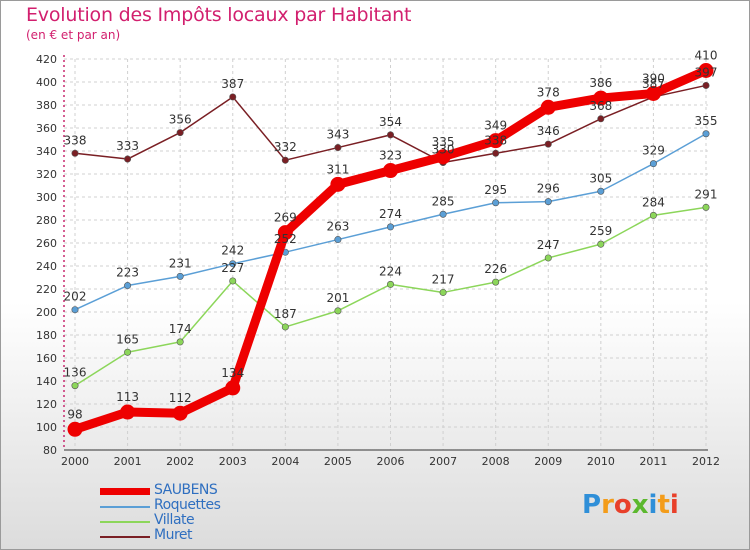  What do you see at coordinates (46, 312) in the screenshot?
I see `y-tick-label: 200` at bounding box center [46, 312].